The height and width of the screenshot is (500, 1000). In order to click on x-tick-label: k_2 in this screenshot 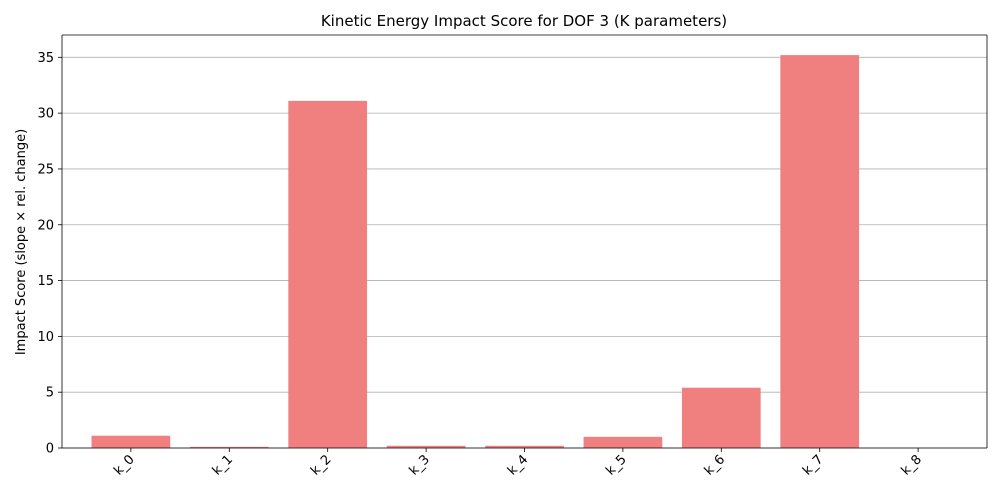, I will do `click(321, 465)`.